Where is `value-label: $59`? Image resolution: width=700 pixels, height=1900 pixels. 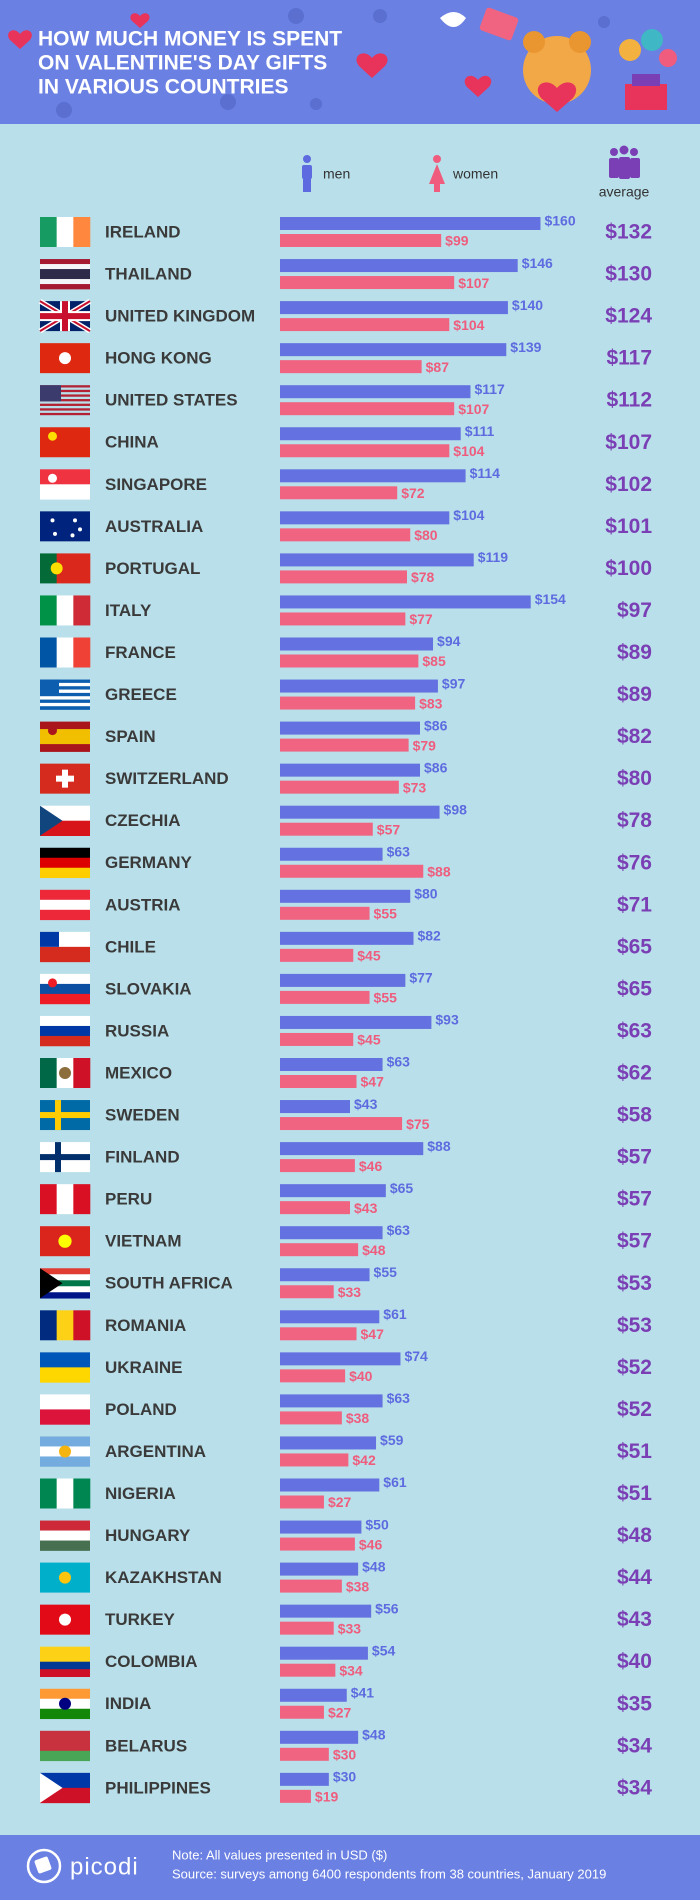 value-label: $59 is located at coordinates (392, 1440).